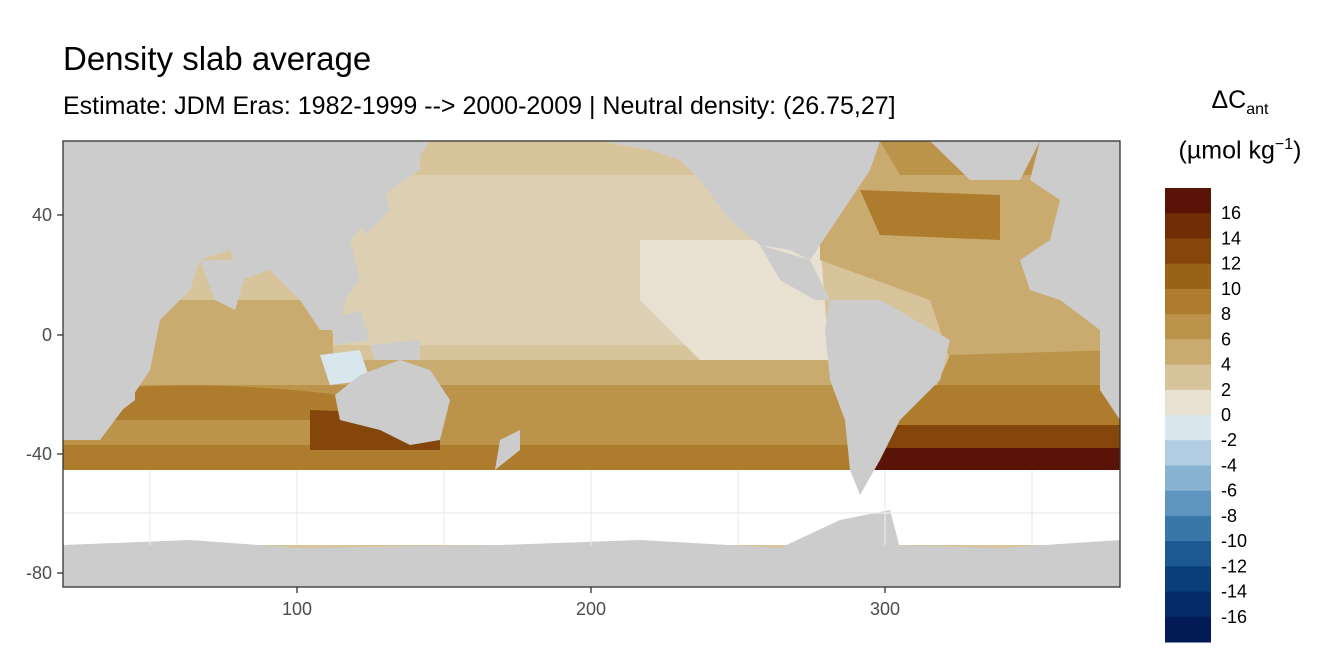 The width and height of the screenshot is (1344, 672). I want to click on legend-unit: (µmol kg−1), so click(1240, 150).